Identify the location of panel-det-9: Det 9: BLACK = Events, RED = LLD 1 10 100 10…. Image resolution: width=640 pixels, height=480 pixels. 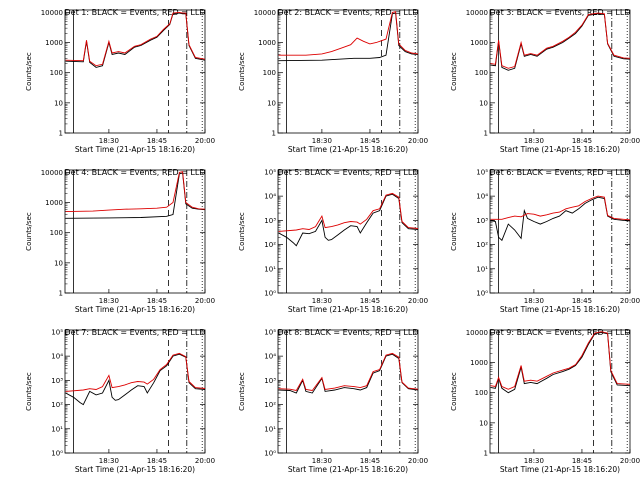
(545, 401).